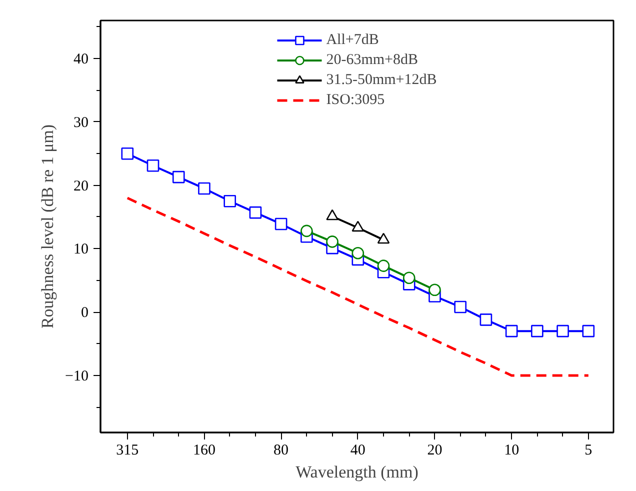  What do you see at coordinates (81, 186) in the screenshot?
I see `y-tick-label: 20` at bounding box center [81, 186].